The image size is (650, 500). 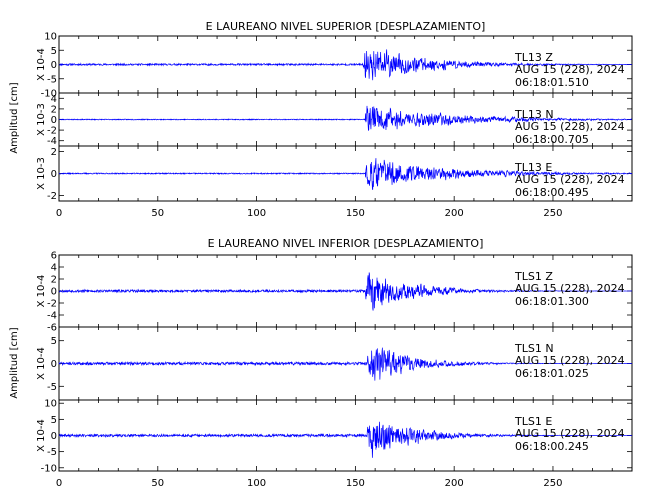 I want to click on time-label: 06:18:01.300, so click(x=552, y=301).